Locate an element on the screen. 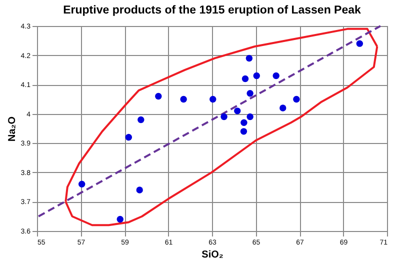 The width and height of the screenshot is (400, 263). y-axis-title: Na₂O is located at coordinates (12, 129).